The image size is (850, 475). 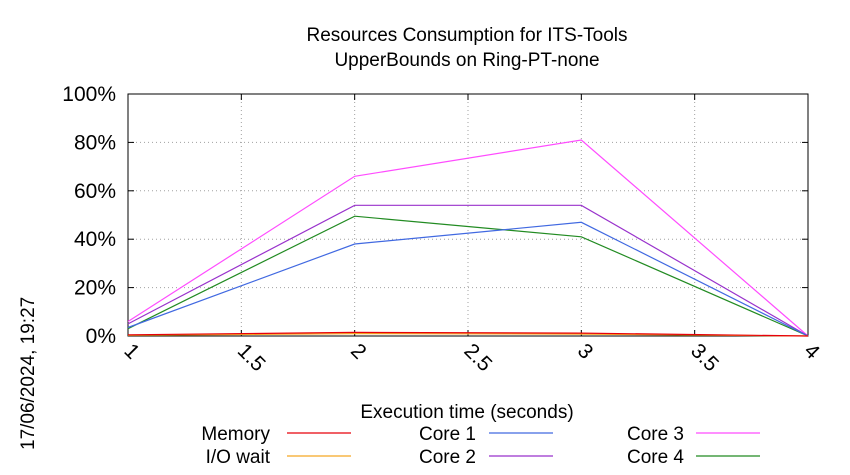 What do you see at coordinates (477, 357) in the screenshot?
I see `x-tick-label: 2.5` at bounding box center [477, 357].